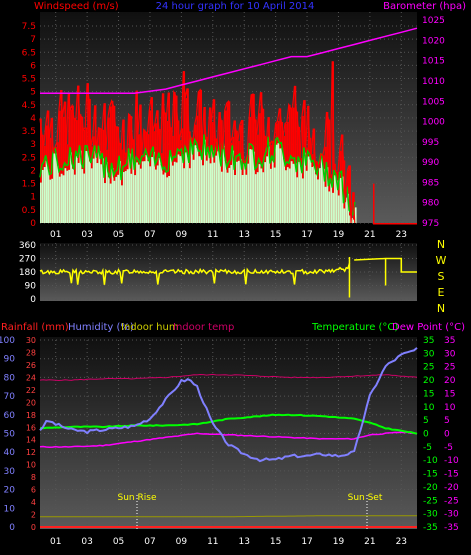  I want to click on dew-point-tick-label: 20, so click(450, 381).